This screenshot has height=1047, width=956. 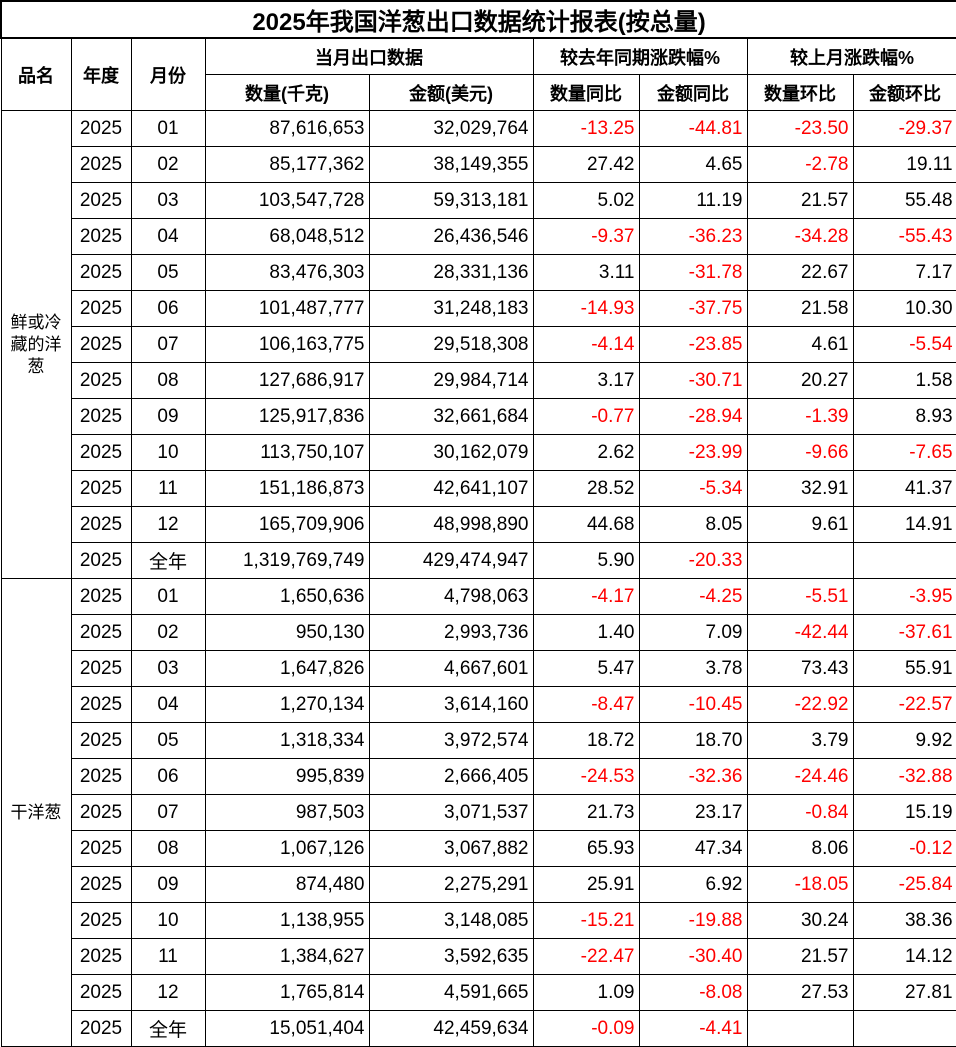 What do you see at coordinates (904, 380) in the screenshot?
I see `cell-amt-mom: 1.58` at bounding box center [904, 380].